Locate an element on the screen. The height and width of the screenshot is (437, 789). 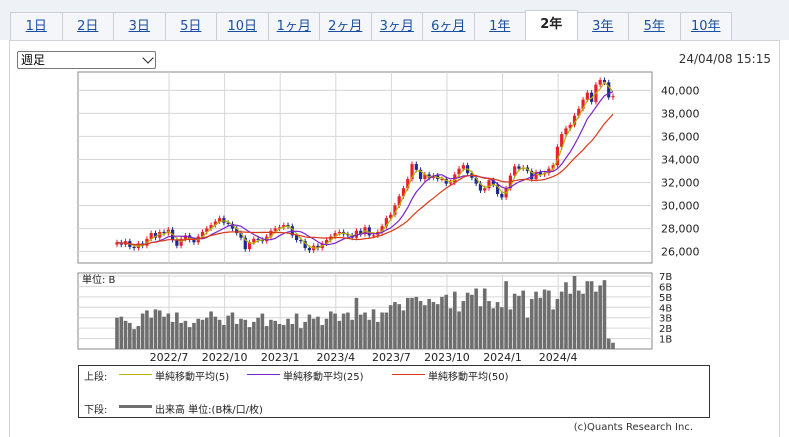
tab-4: 5日 is located at coordinates (190, 26).